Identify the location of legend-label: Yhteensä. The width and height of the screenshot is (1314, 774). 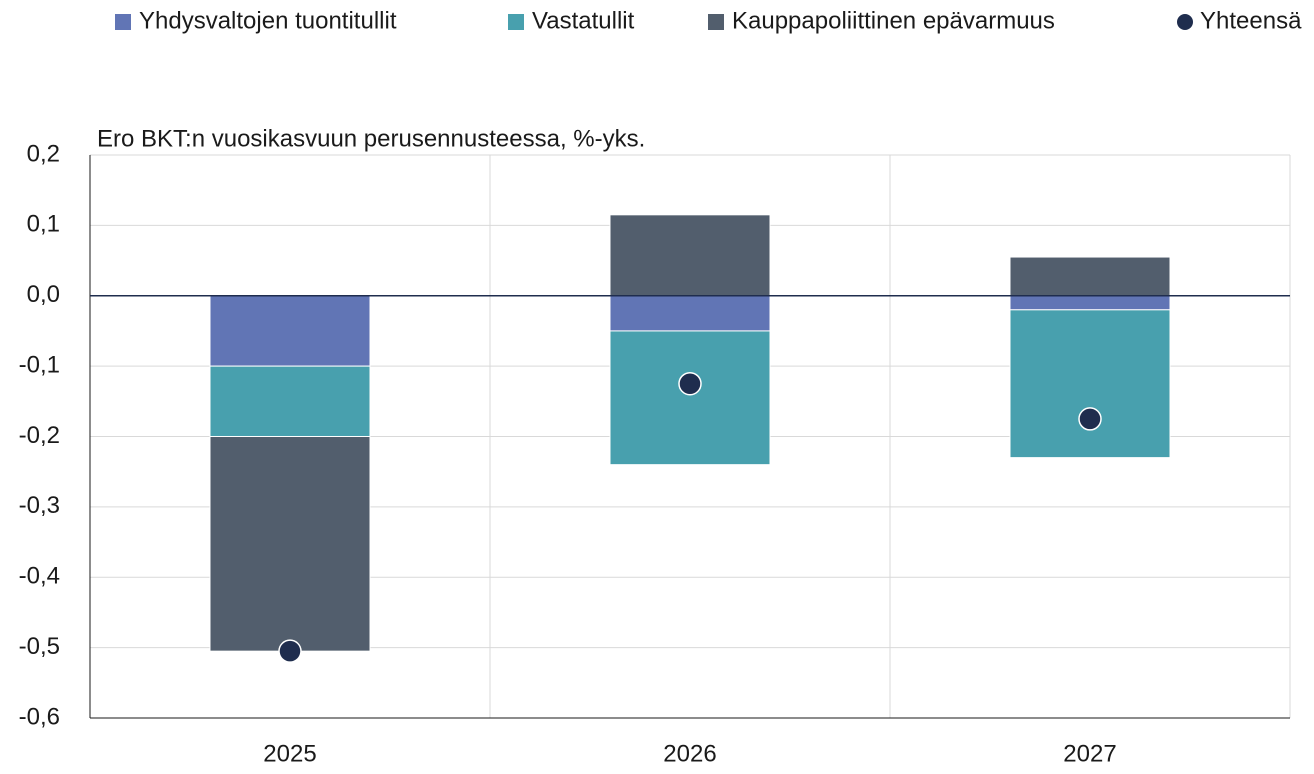
(1251, 20).